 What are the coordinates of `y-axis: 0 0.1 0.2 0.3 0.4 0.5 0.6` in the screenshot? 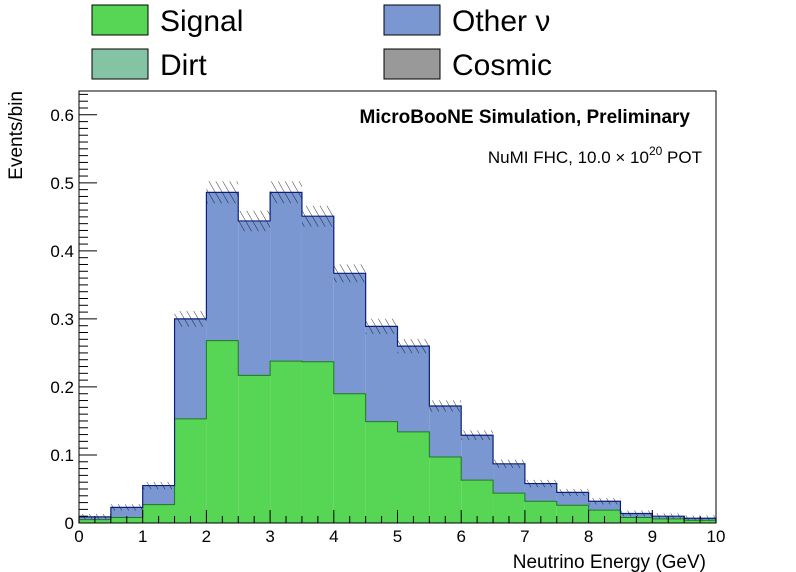 It's located at (73, 313).